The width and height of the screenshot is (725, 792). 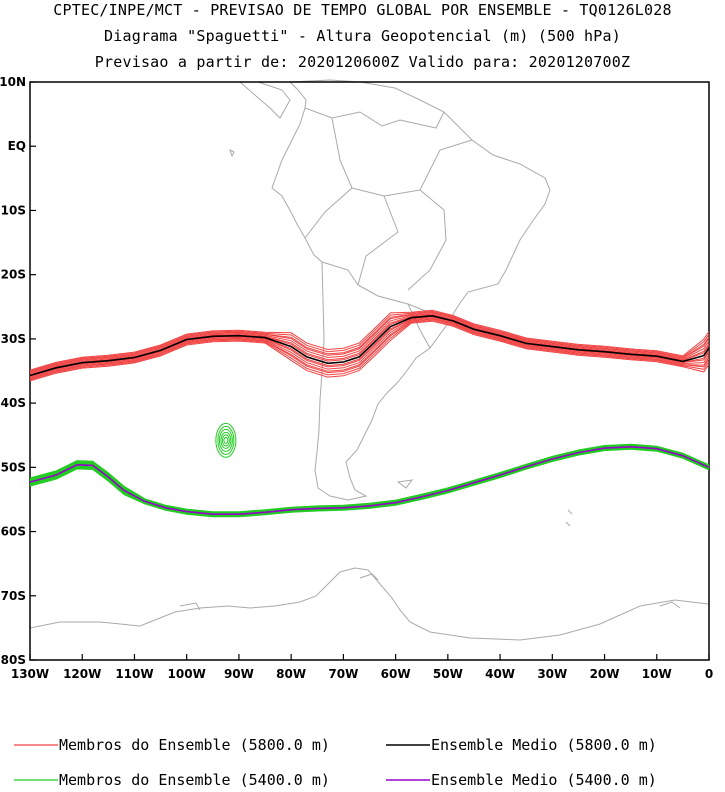 What do you see at coordinates (30, 674) in the screenshot?
I see `x-tick-label: 130W` at bounding box center [30, 674].